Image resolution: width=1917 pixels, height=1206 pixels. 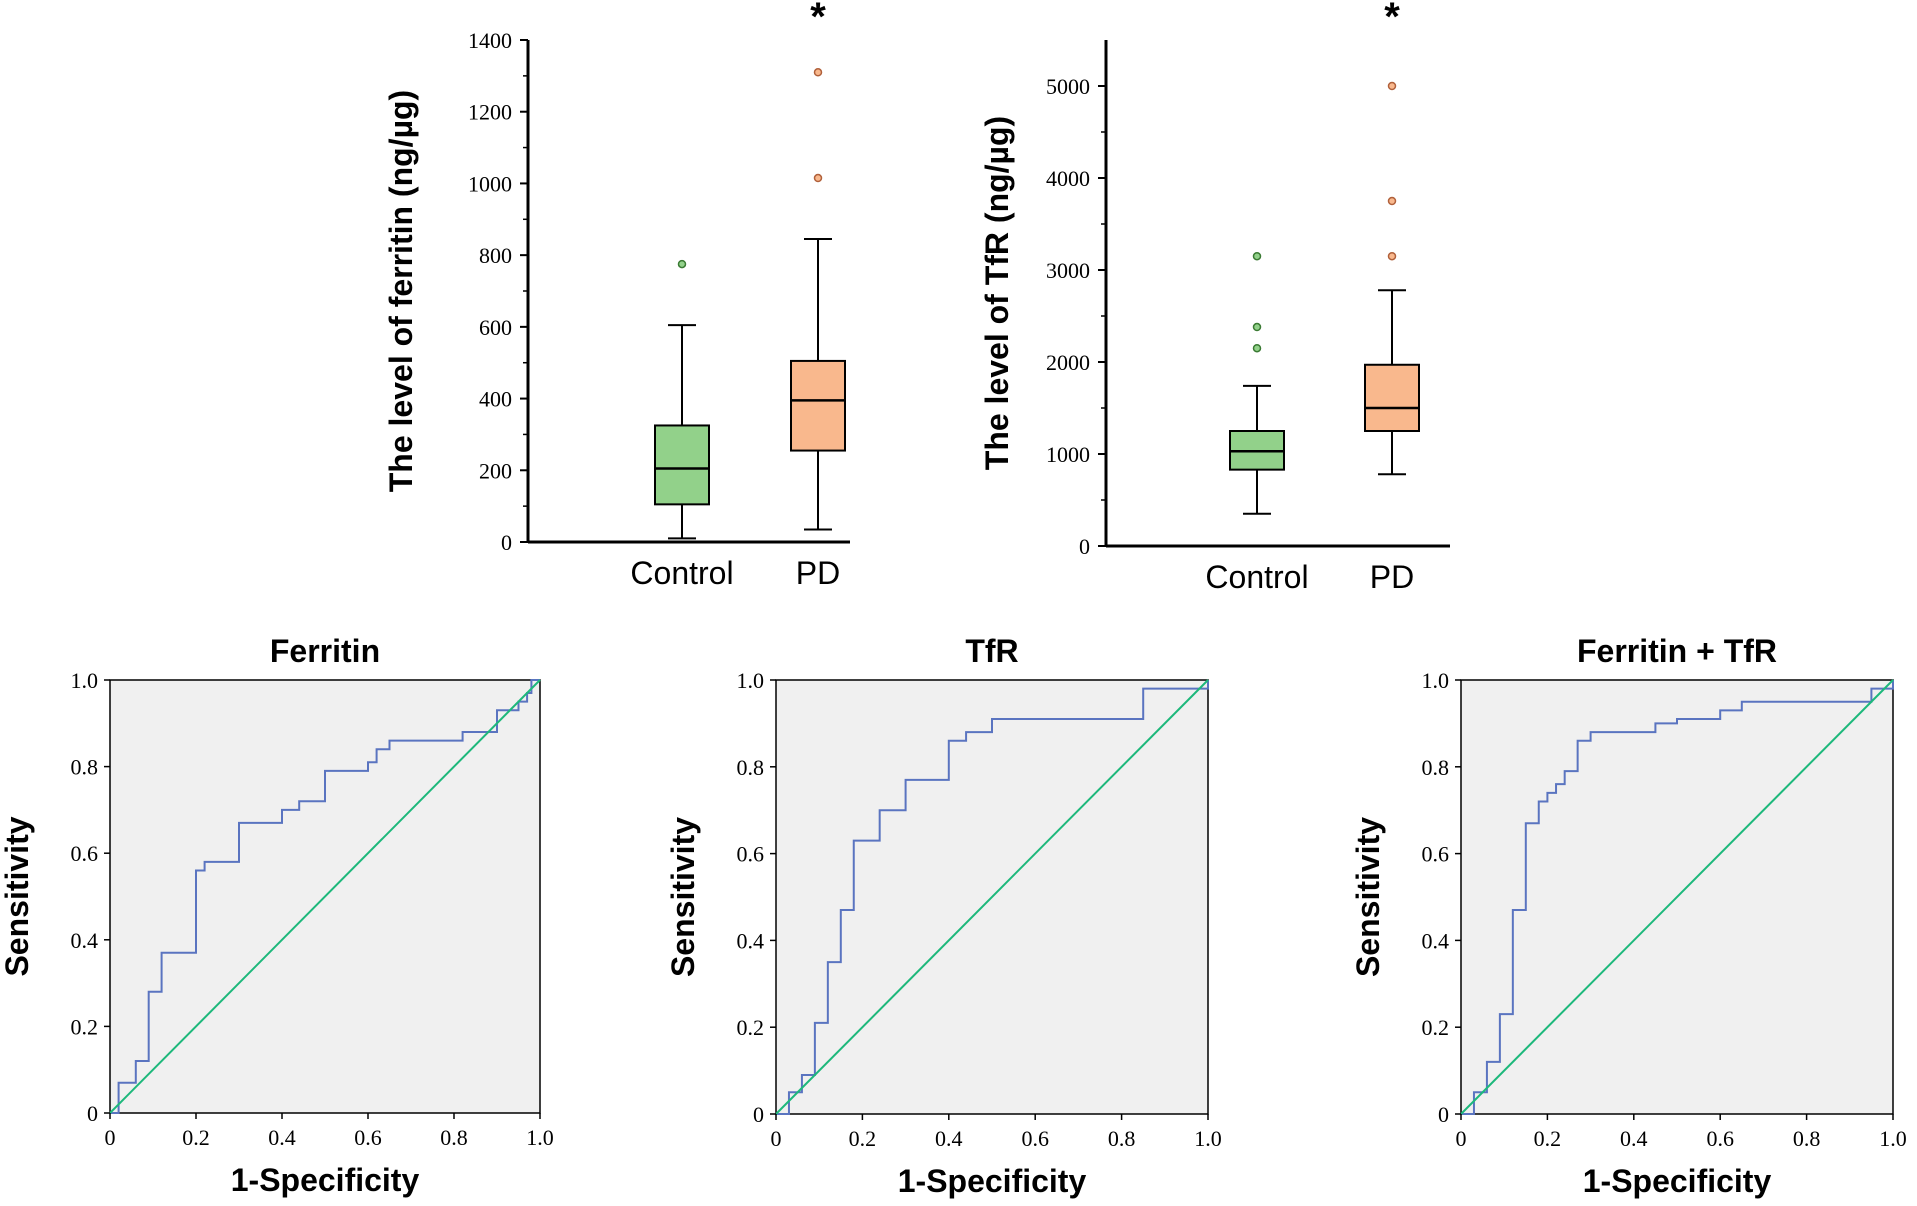 I want to click on box-control, so click(x=682, y=465).